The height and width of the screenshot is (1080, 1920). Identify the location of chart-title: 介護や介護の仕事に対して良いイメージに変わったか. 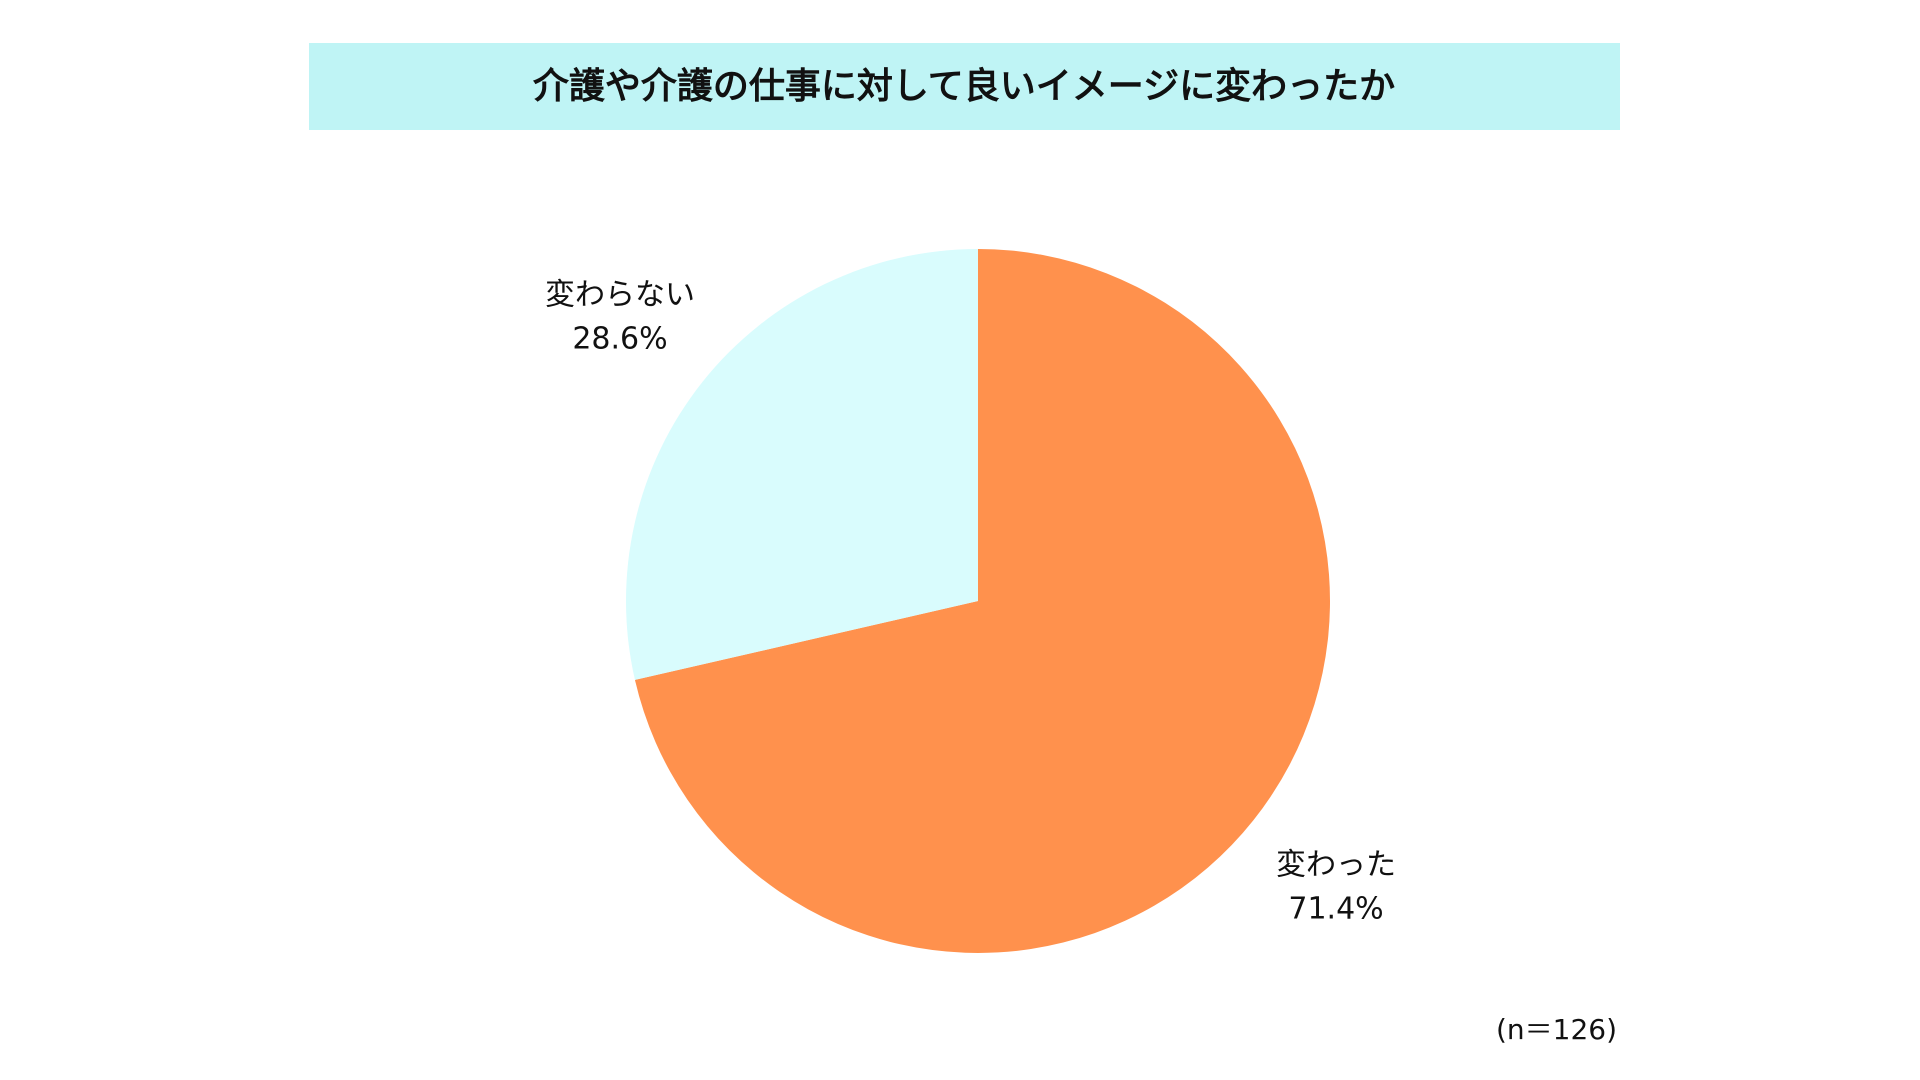
(964, 86).